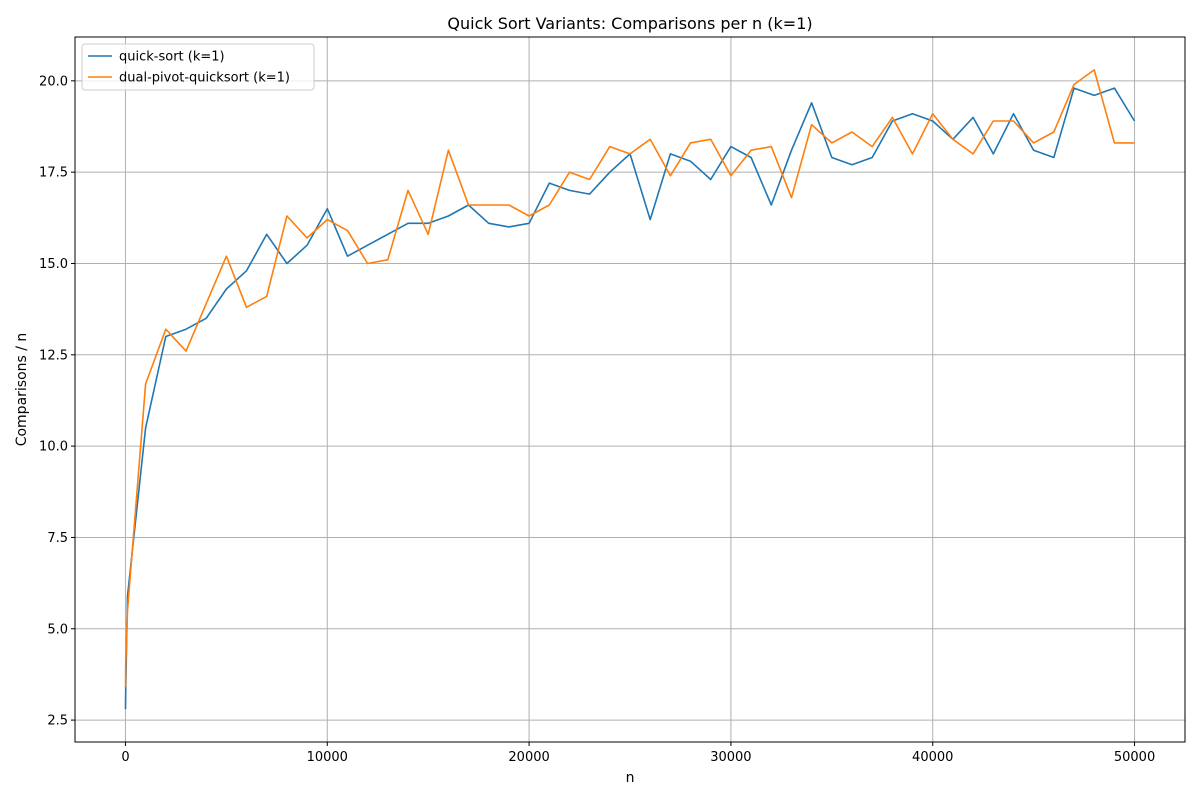  Describe the element at coordinates (57, 538) in the screenshot. I see `y-tick-label: 7.5` at that location.